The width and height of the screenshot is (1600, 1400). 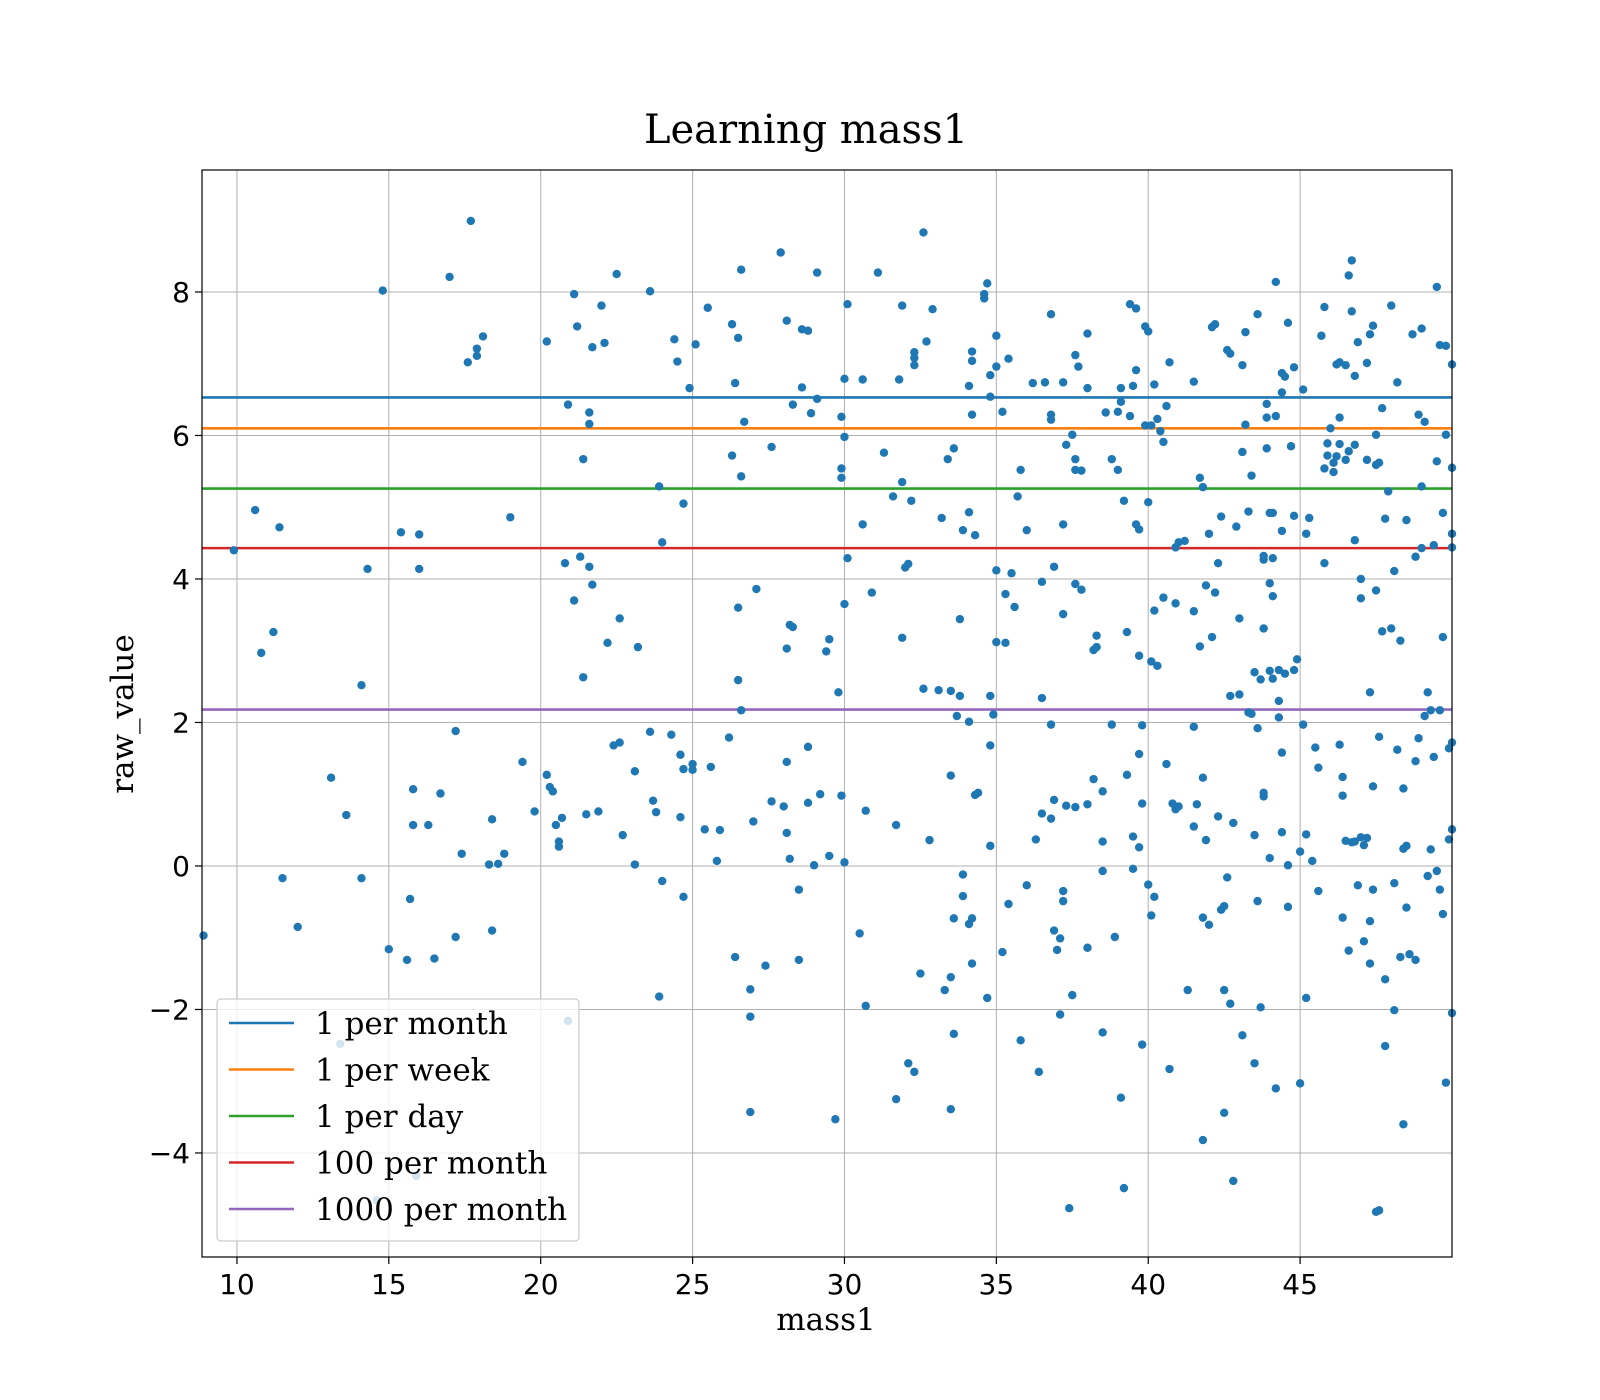 I want to click on y-tick-label: 2, so click(x=181, y=722).